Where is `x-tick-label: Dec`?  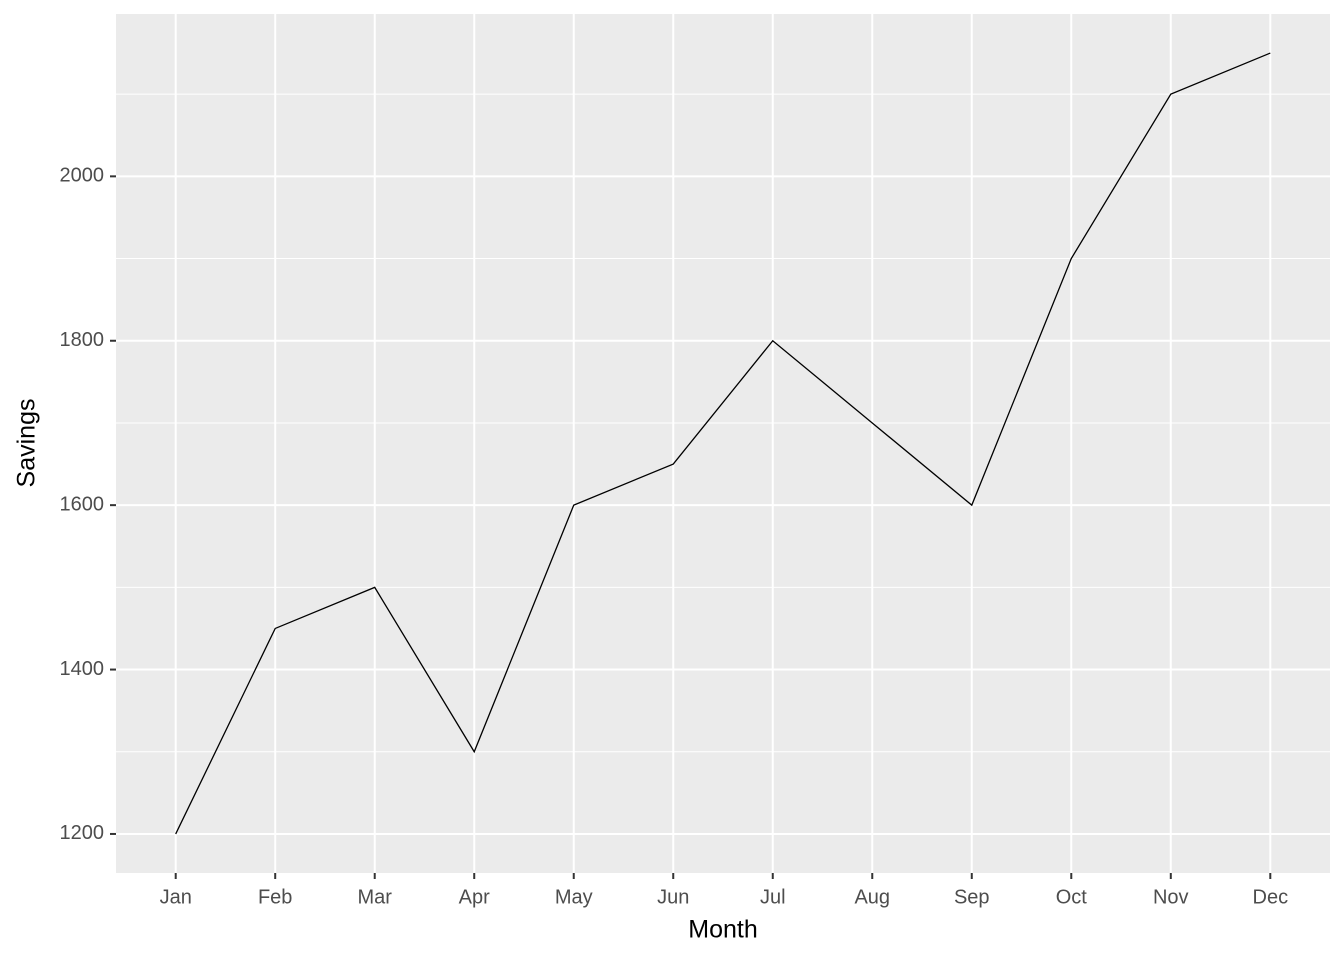
x-tick-label: Dec is located at coordinates (1271, 897).